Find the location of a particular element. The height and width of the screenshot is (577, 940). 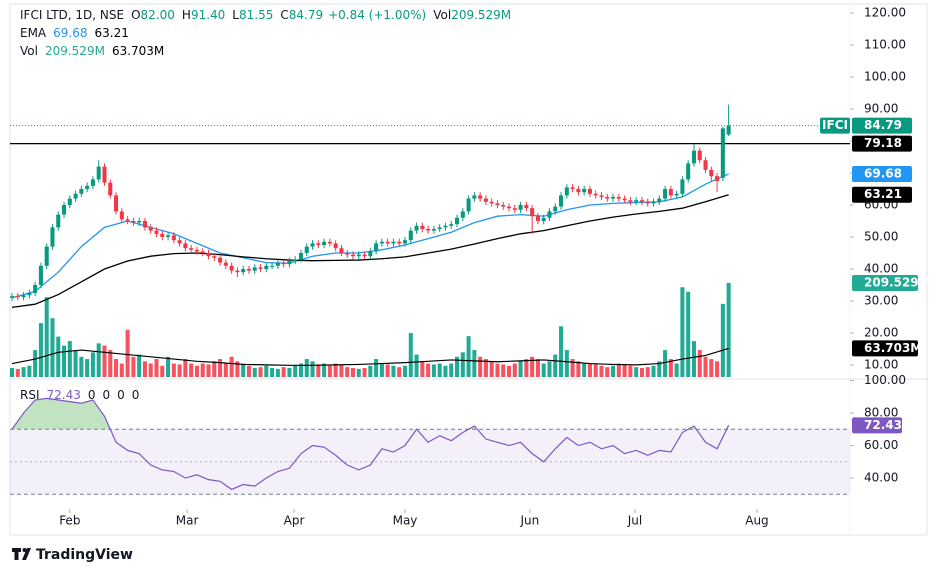

last-price-box is located at coordinates (882, 125).